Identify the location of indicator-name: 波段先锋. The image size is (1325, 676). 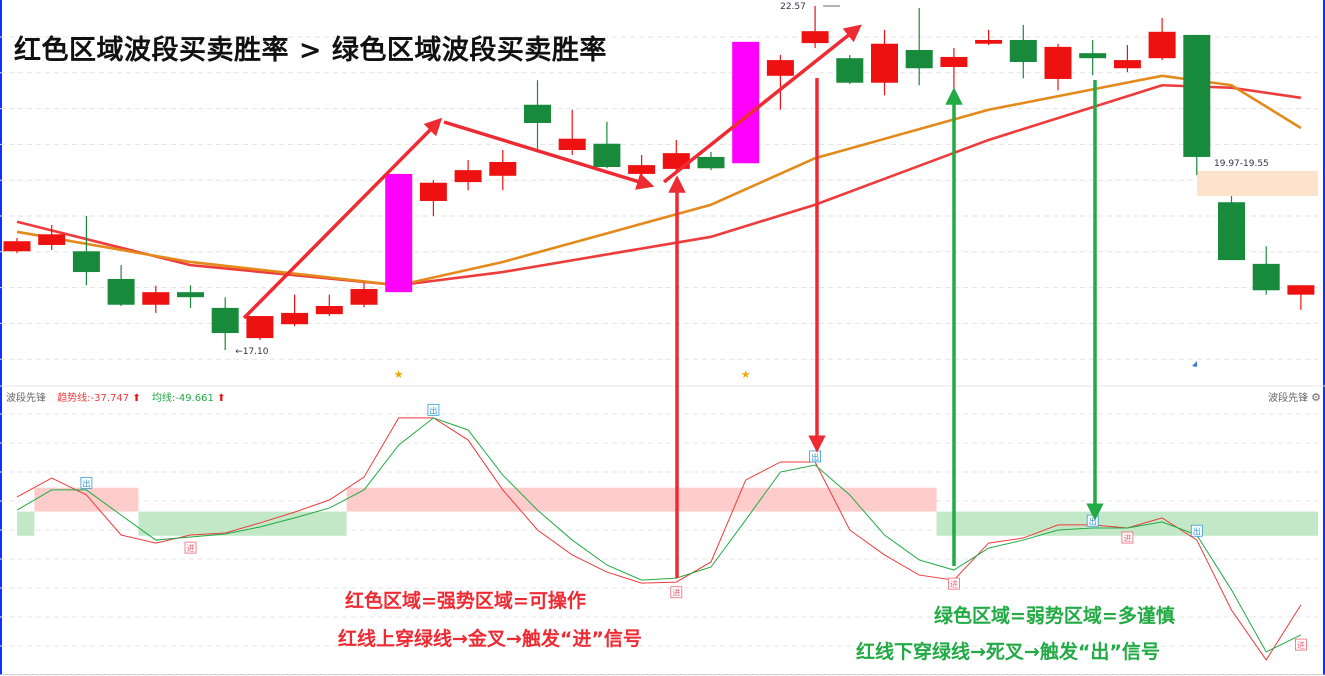
(26, 398).